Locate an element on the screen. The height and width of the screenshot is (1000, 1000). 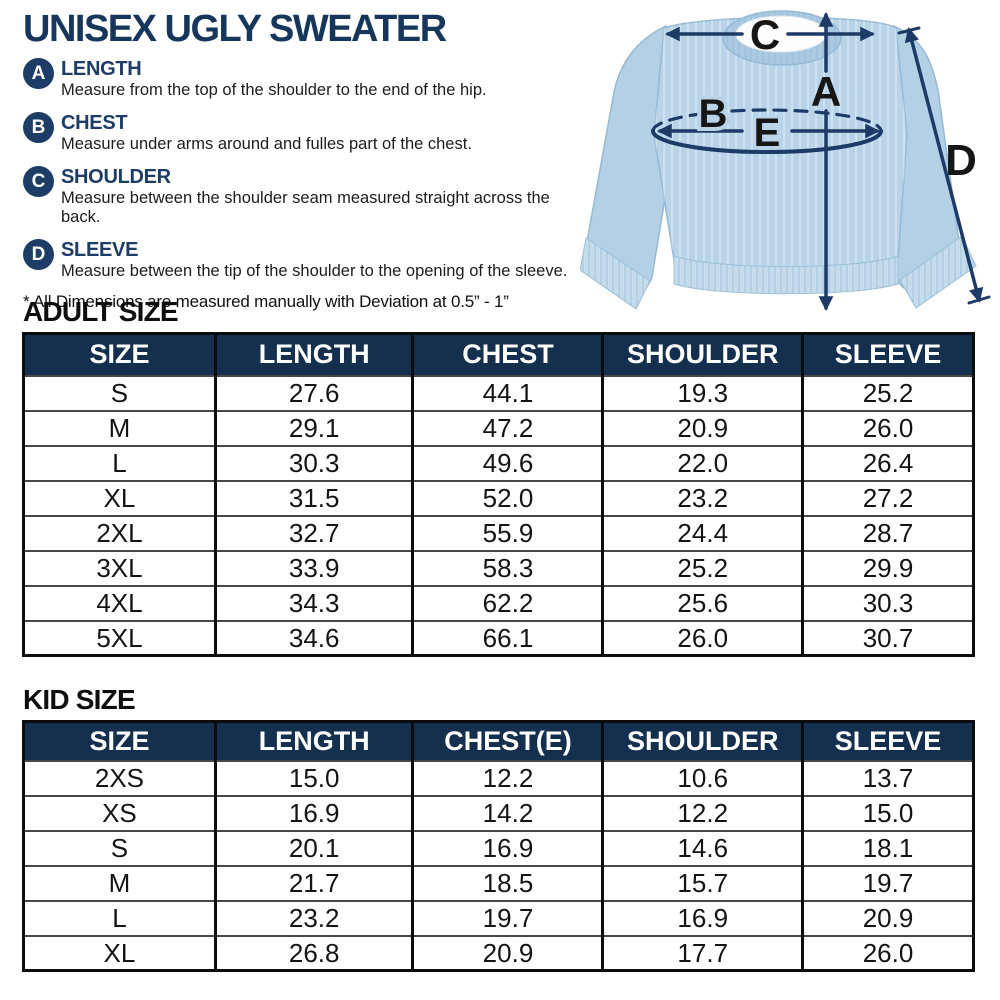
measurement-cell: 47.2 is located at coordinates (507, 427).